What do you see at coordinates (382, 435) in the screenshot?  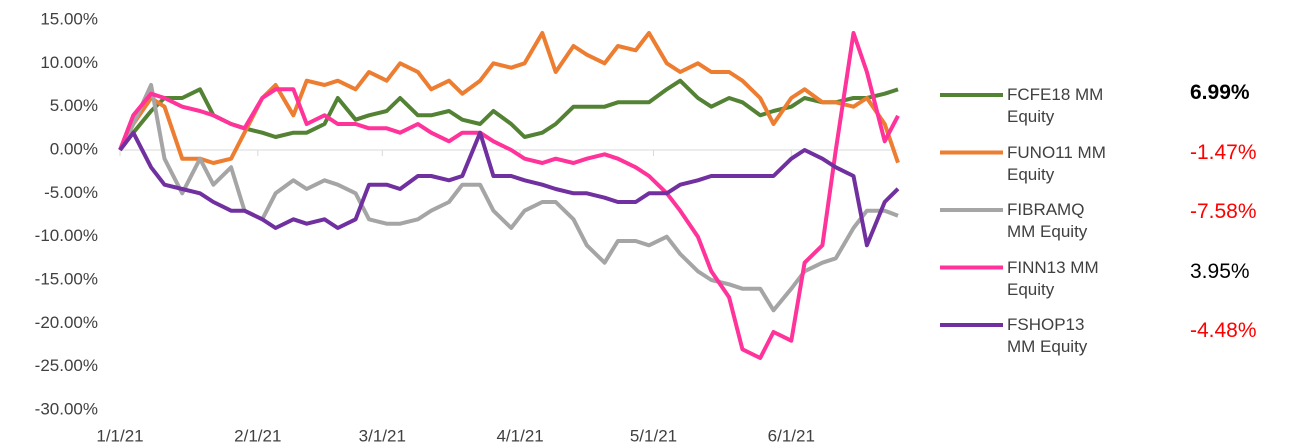 I see `x-tick-label: 3/1/21` at bounding box center [382, 435].